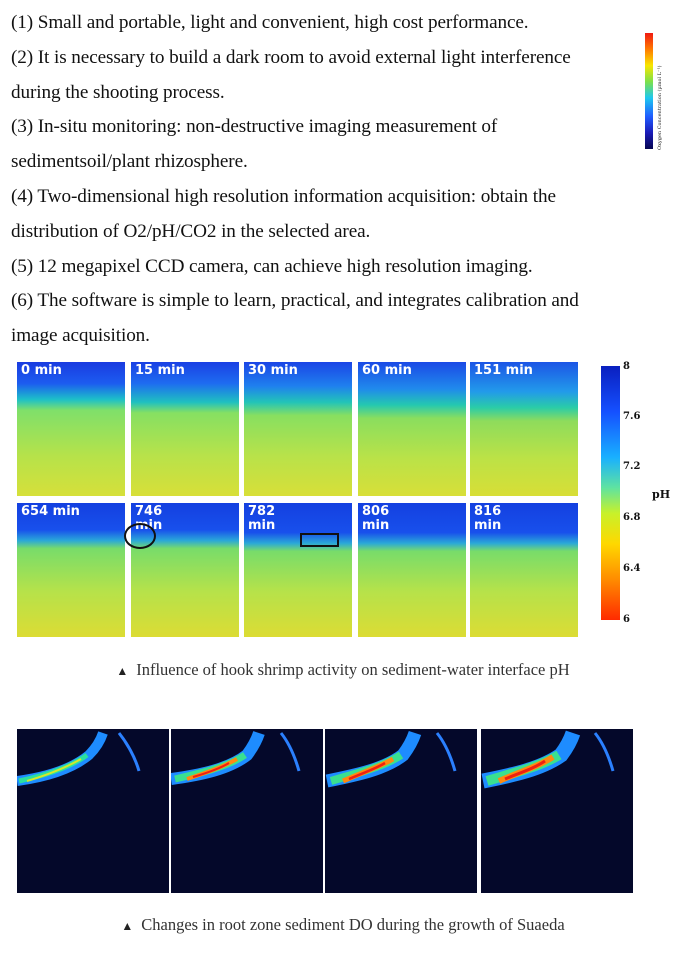 The width and height of the screenshot is (686, 971). What do you see at coordinates (71, 570) in the screenshot?
I see `ph-panel-6: 654 min` at bounding box center [71, 570].